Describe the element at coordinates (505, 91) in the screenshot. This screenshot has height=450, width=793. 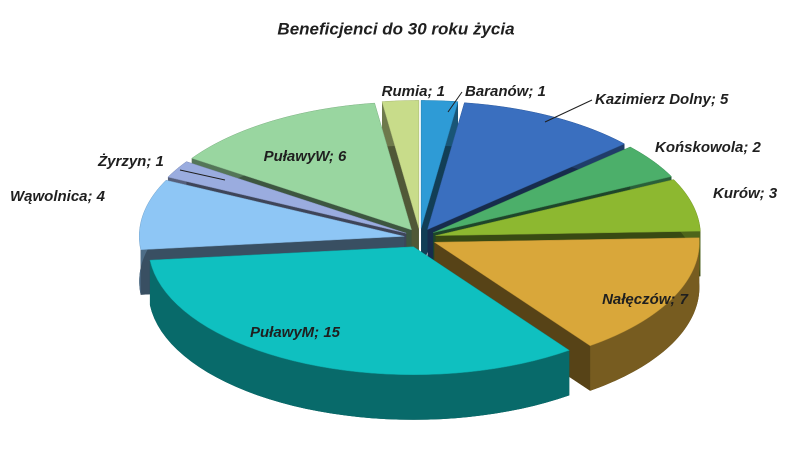
I see `data-label: Baranów; 1` at that location.